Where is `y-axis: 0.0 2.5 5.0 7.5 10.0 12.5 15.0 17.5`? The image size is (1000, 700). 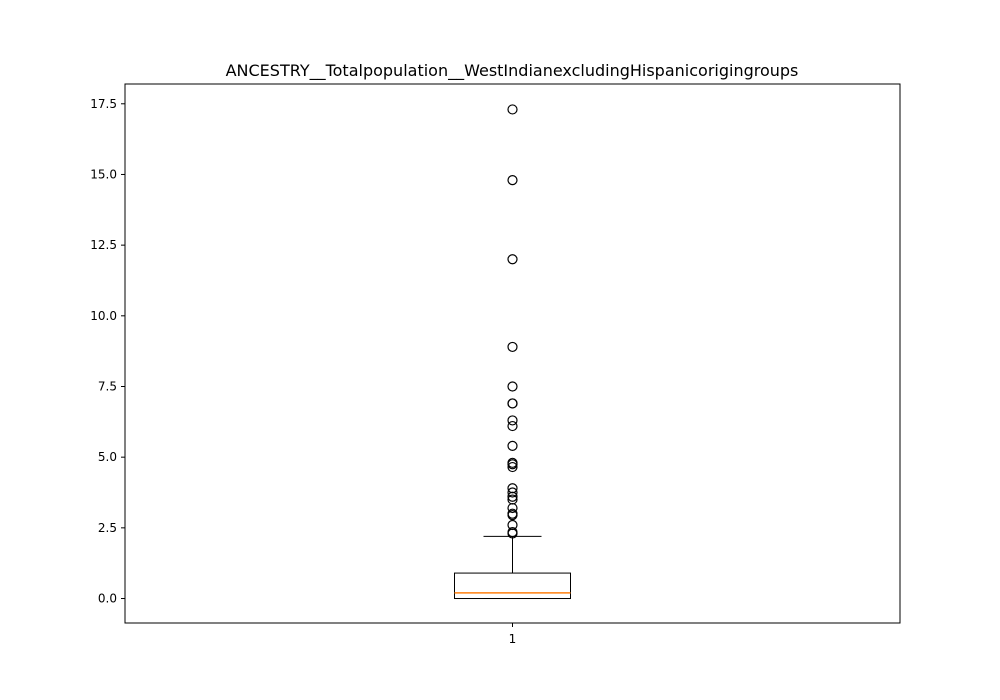 y-axis: 0.0 2.5 5.0 7.5 10.0 12.5 15.0 17.5 is located at coordinates (107, 351).